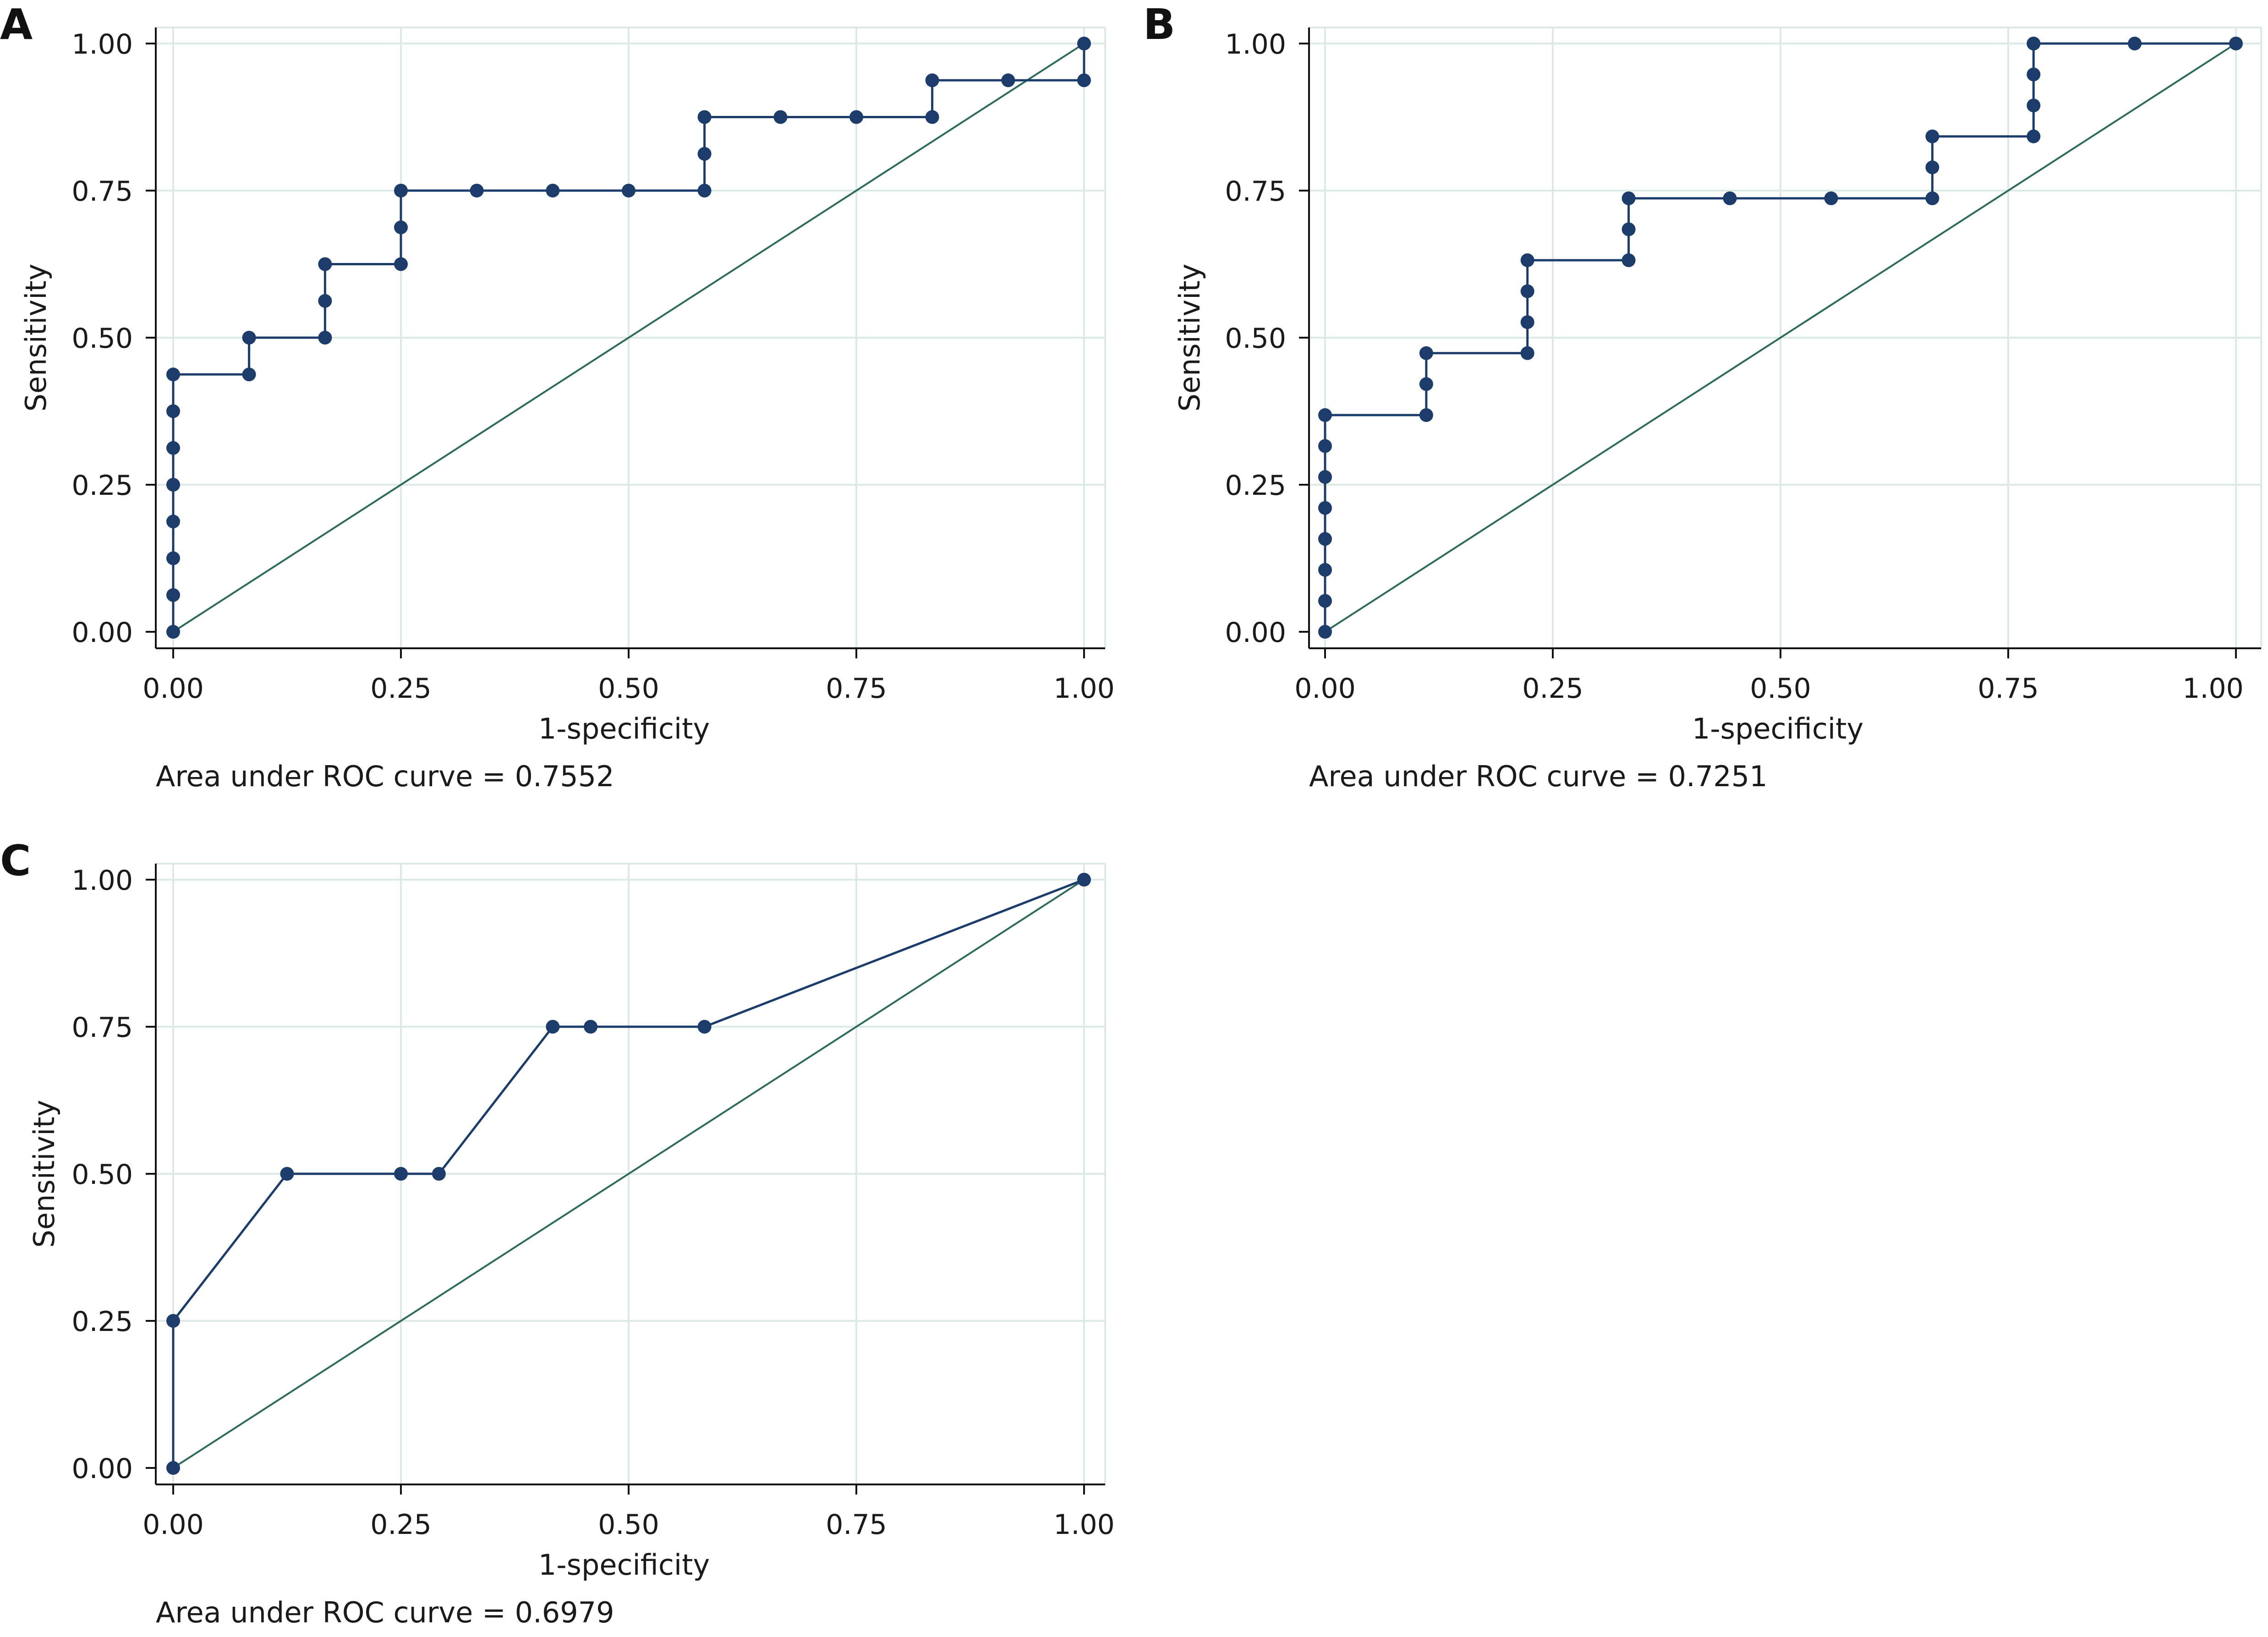 The height and width of the screenshot is (1637, 2268). Describe the element at coordinates (1777, 729) in the screenshot. I see `panel-b-x-axis-title: 1-specificity` at that location.